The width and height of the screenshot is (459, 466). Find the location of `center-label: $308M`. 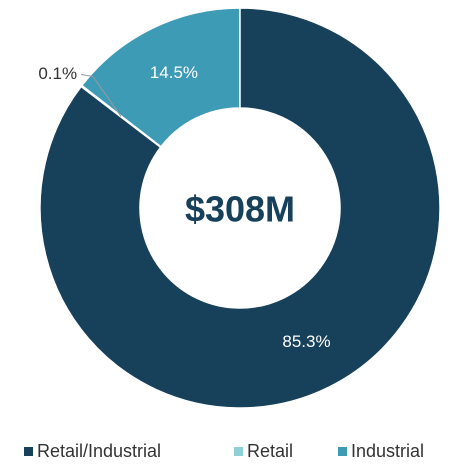

center-label: $308M is located at coordinates (240, 209).